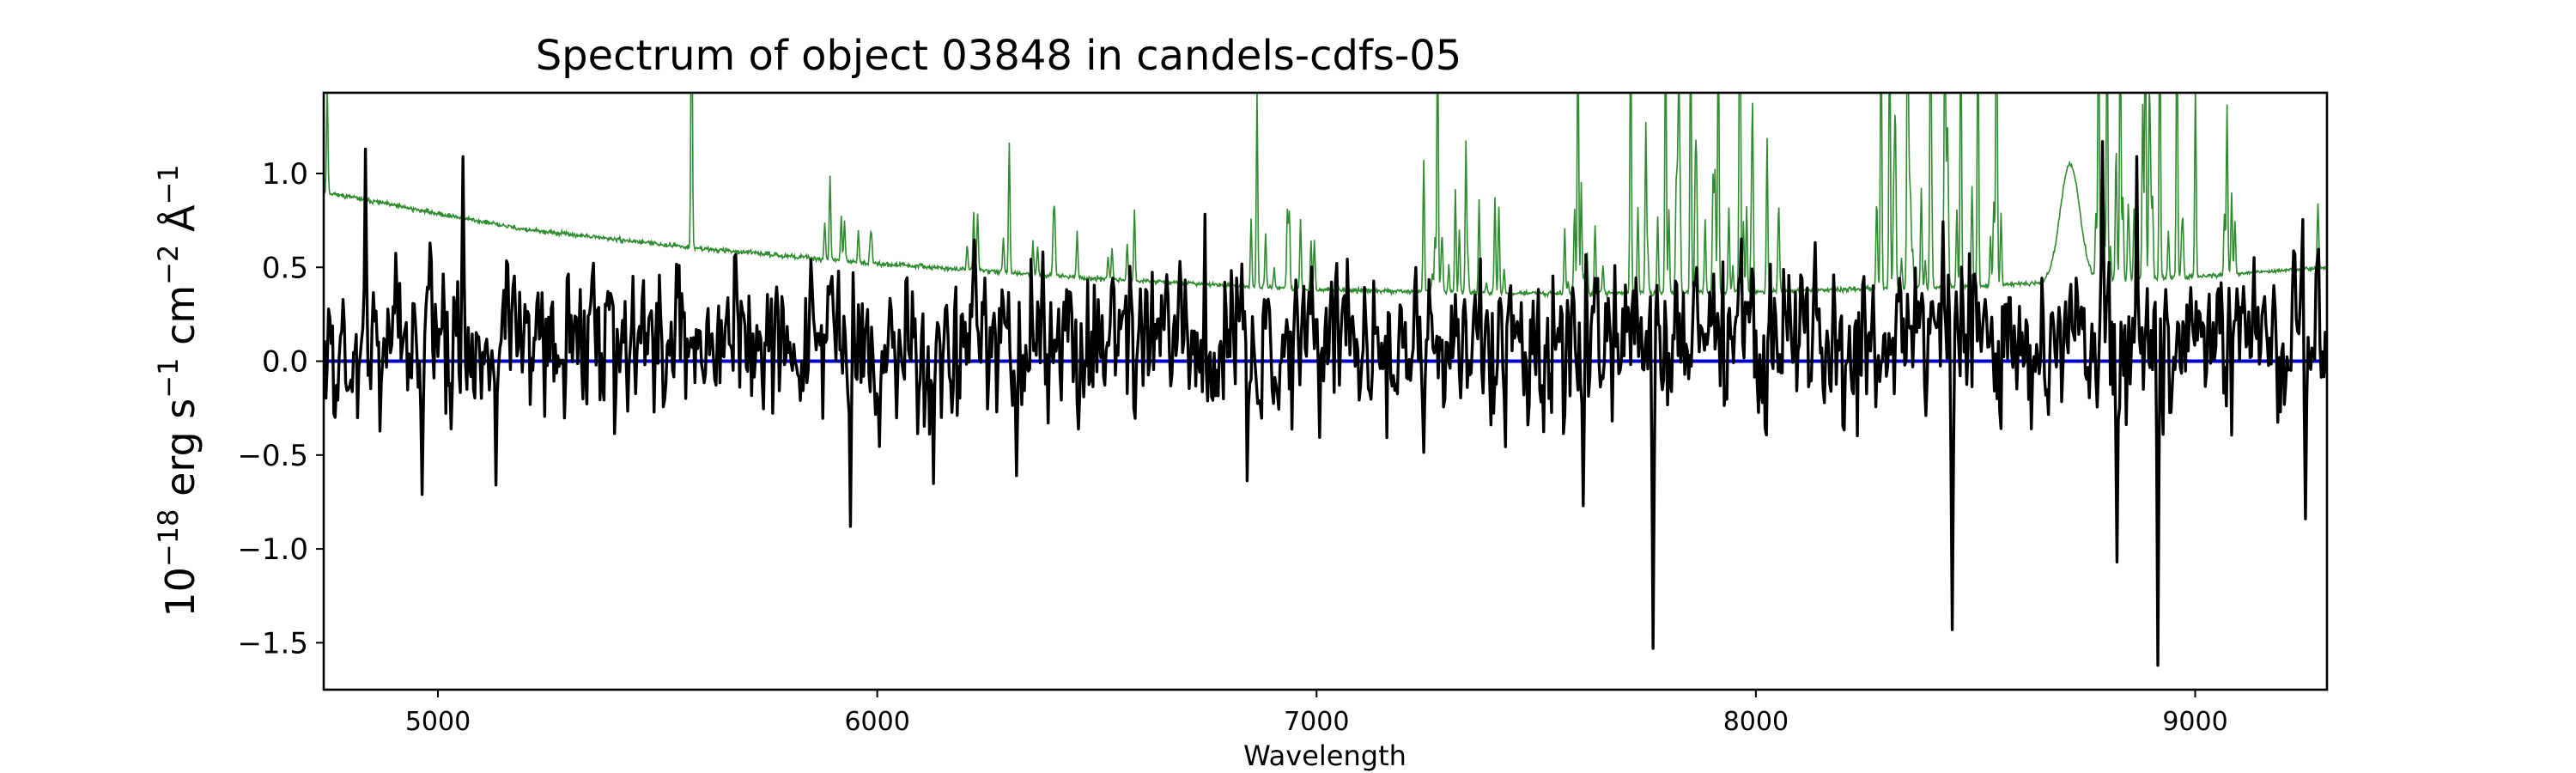 The width and height of the screenshot is (2576, 773). What do you see at coordinates (272, 550) in the screenshot?
I see `y-tick-label: −1.0` at bounding box center [272, 550].